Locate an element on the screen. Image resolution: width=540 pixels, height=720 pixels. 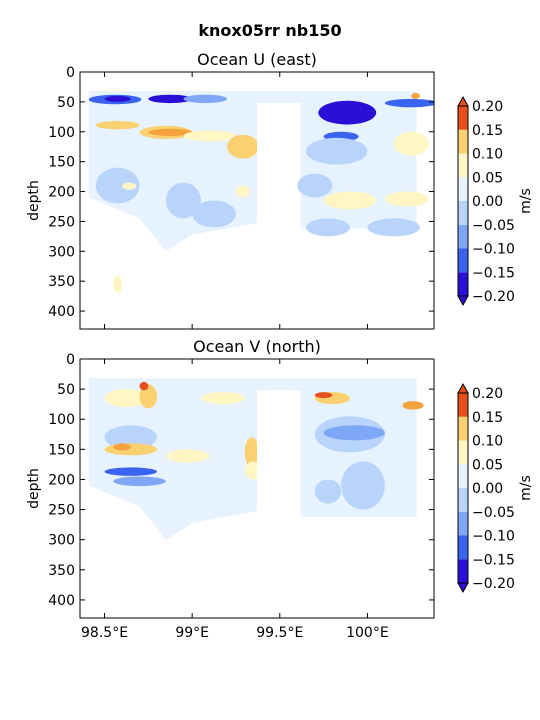
x-tick-label: 99°E is located at coordinates (192, 633).